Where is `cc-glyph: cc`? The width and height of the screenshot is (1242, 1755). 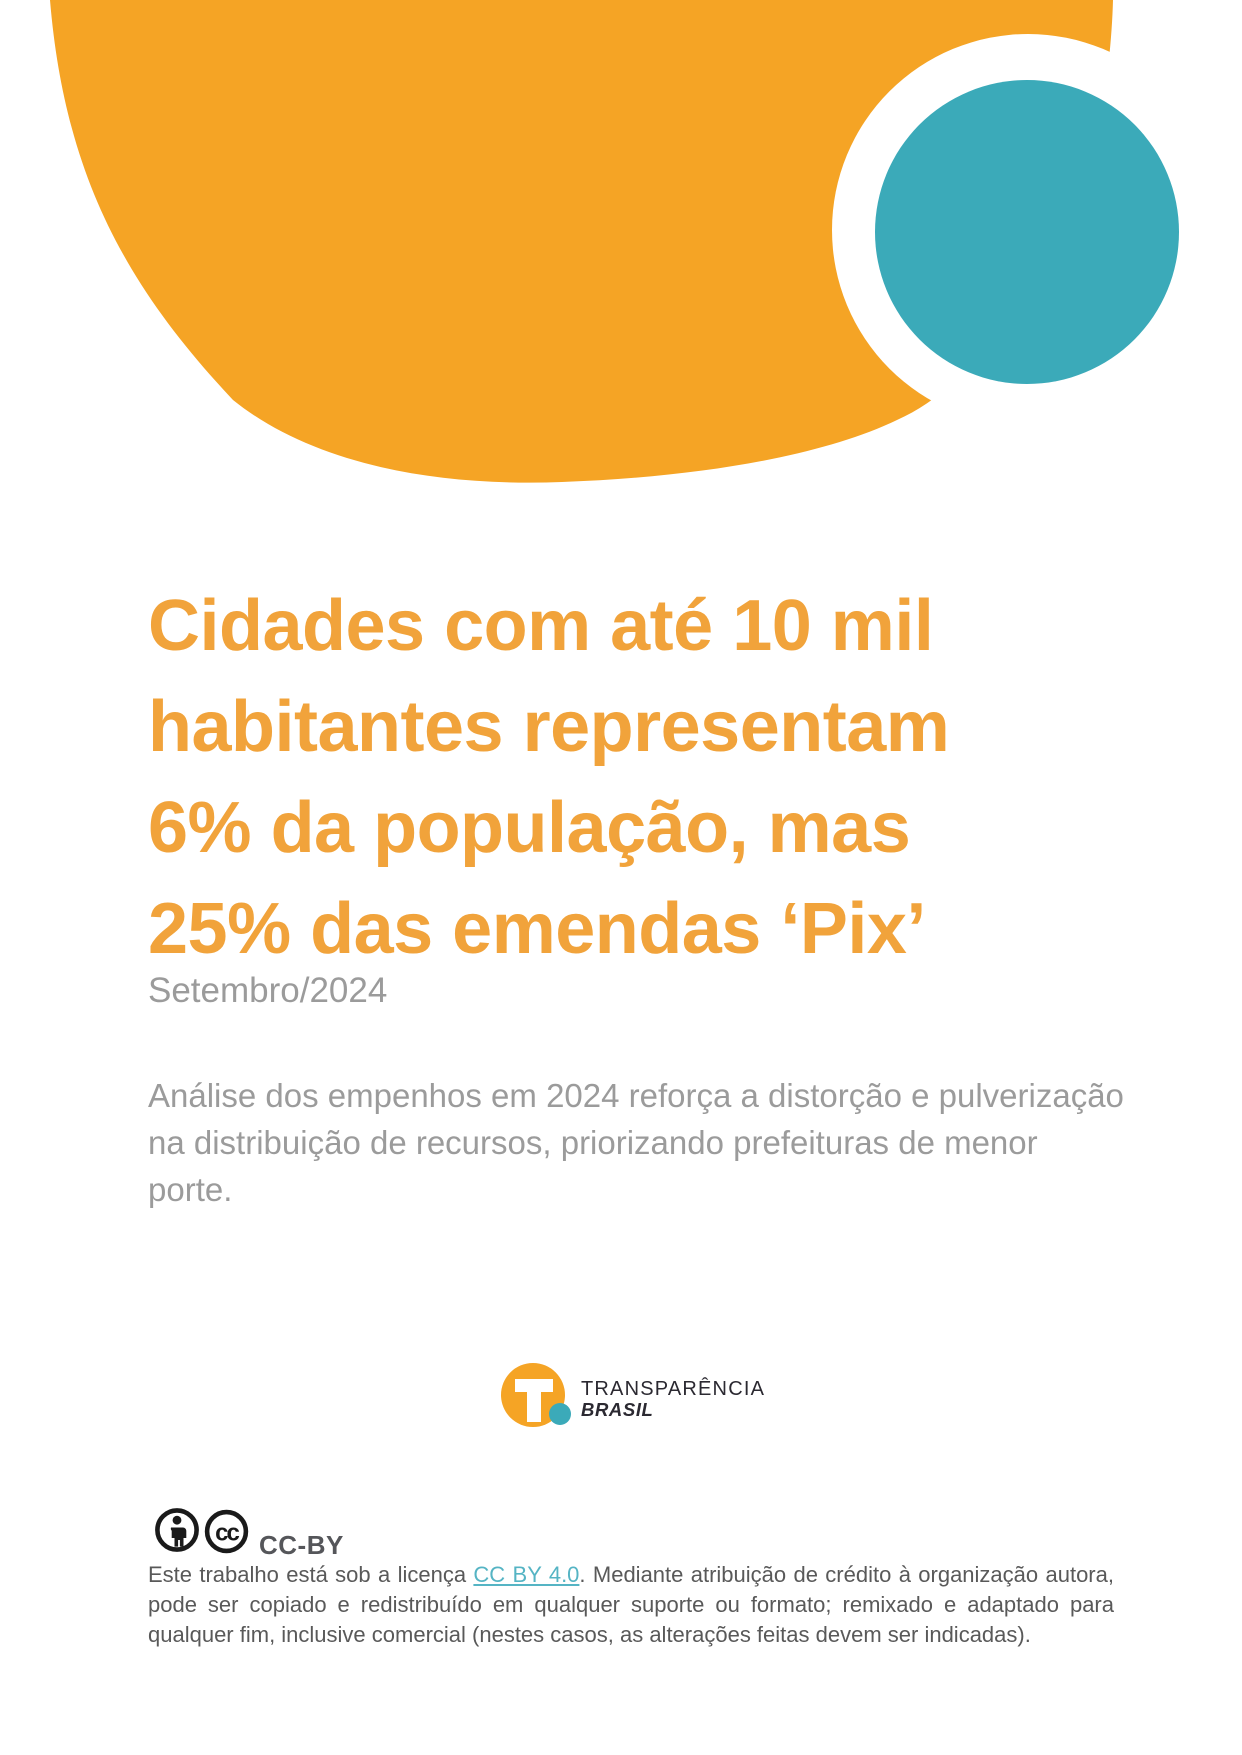
cc-glyph: cc is located at coordinates (227, 1533).